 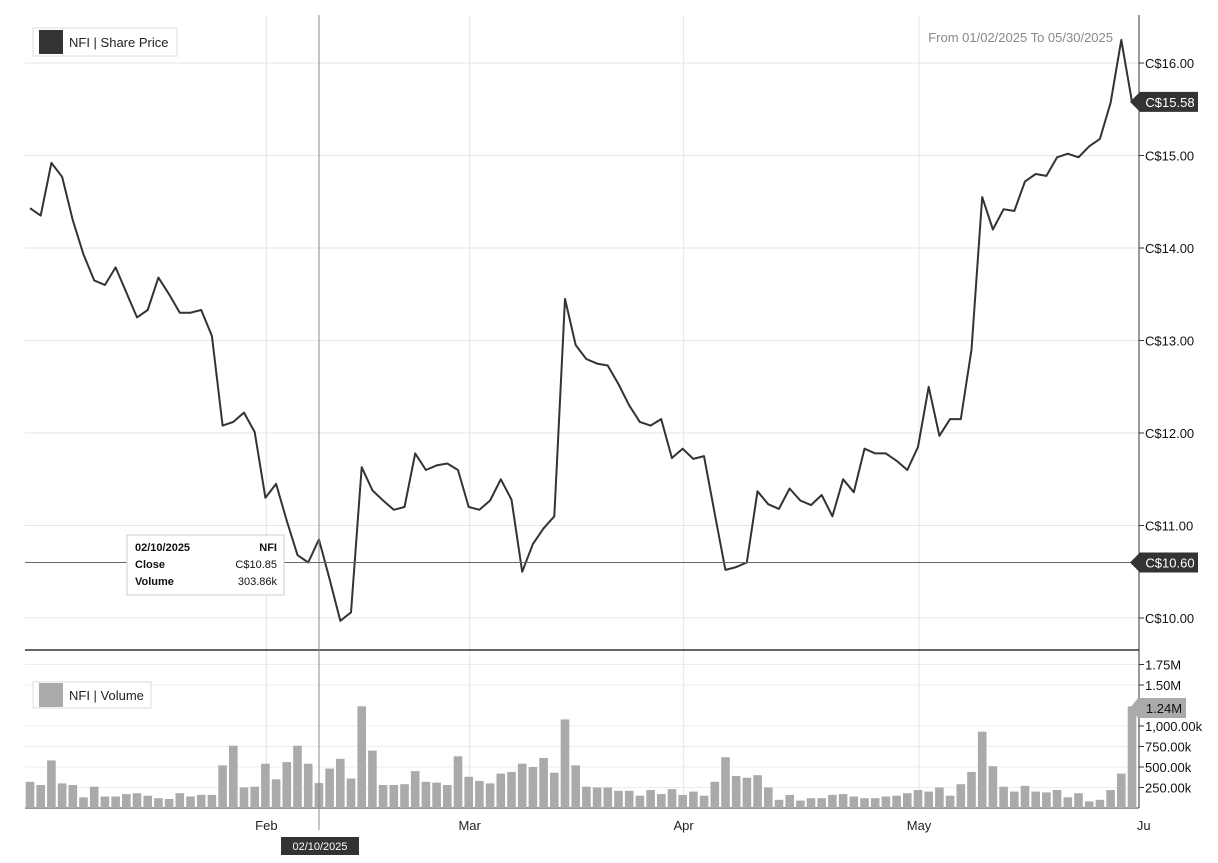 I want to click on volume-legend-label: NFI | Volume, so click(x=106, y=695).